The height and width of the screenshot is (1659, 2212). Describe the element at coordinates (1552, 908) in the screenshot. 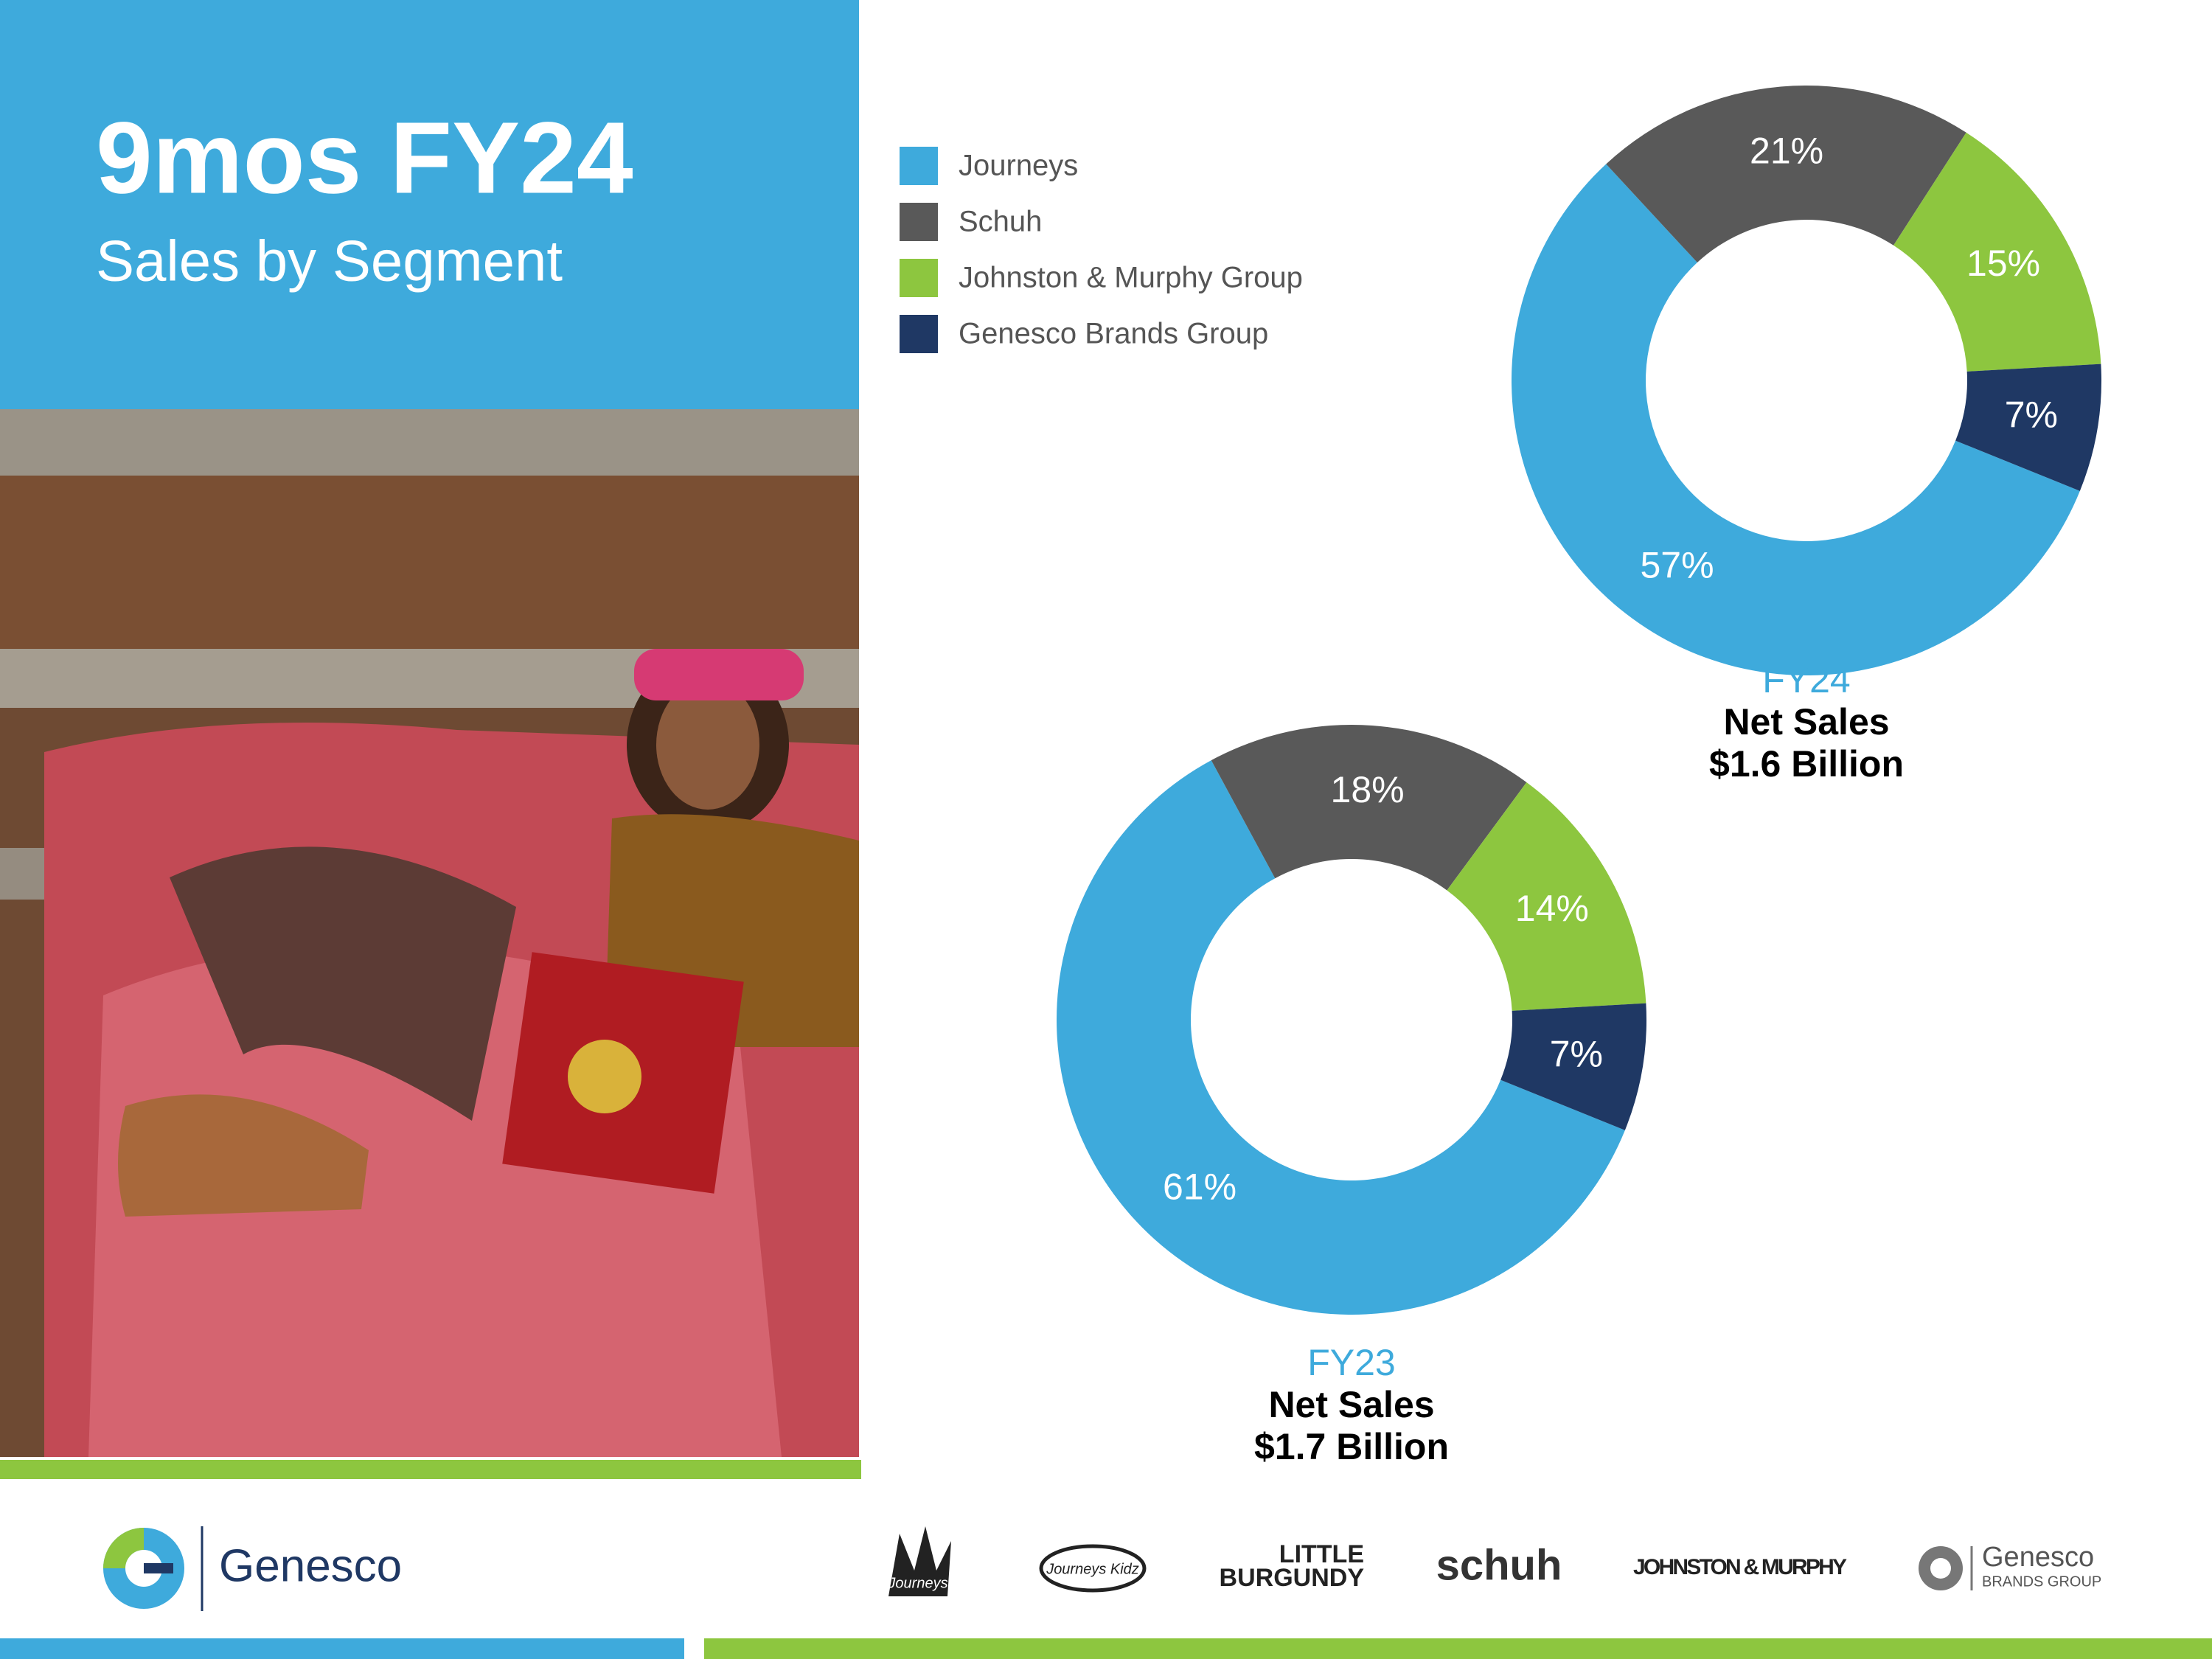

I see `data-label: 14%` at that location.